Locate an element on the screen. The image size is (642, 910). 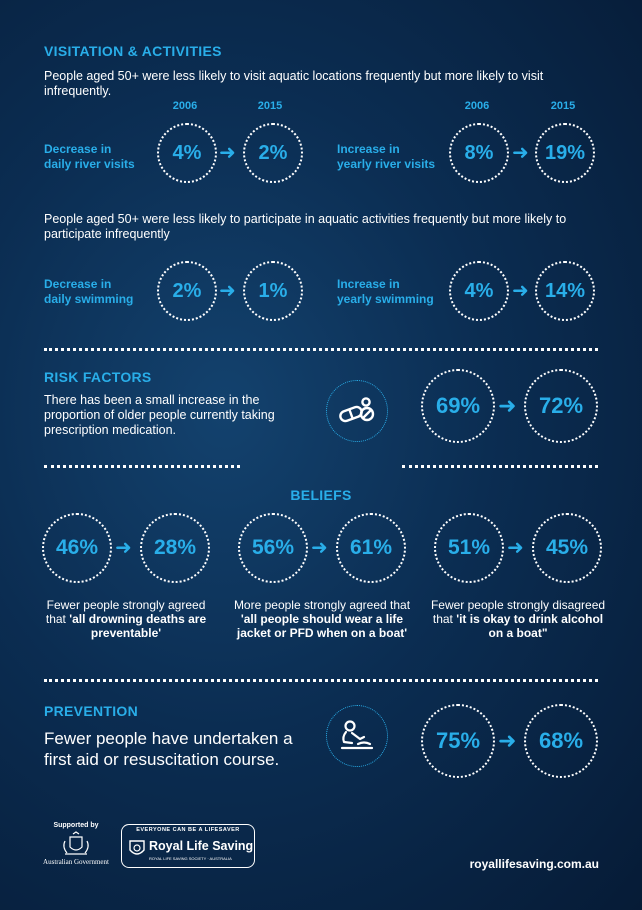
stat-circle-to: 1% is located at coordinates (273, 291).